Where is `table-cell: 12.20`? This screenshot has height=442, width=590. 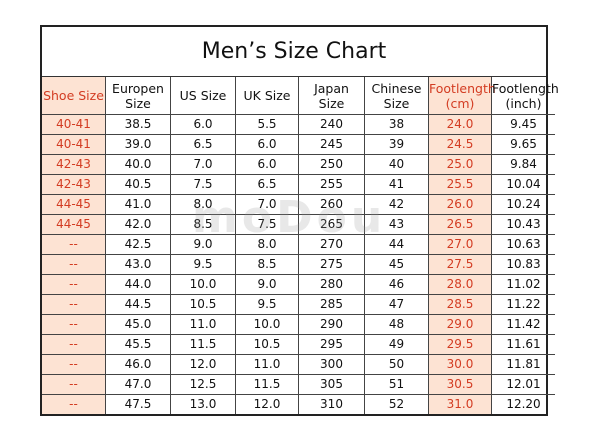 table-cell: 12.20 is located at coordinates (523, 404).